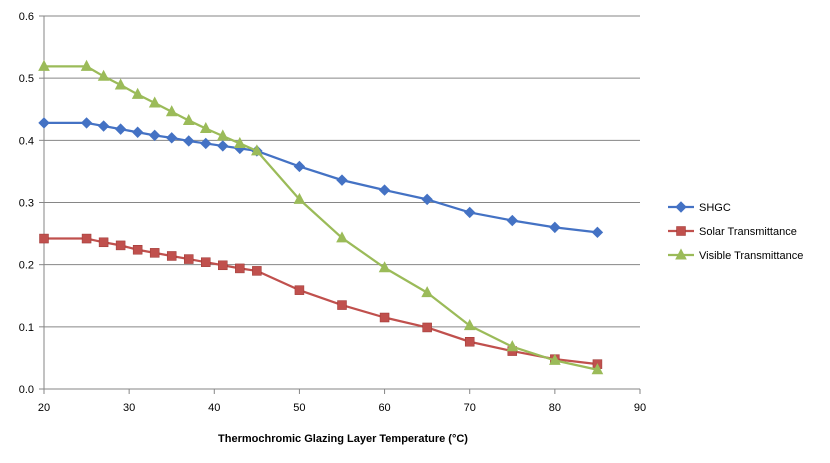  I want to click on y-tick-label: 0.6, so click(26, 17).